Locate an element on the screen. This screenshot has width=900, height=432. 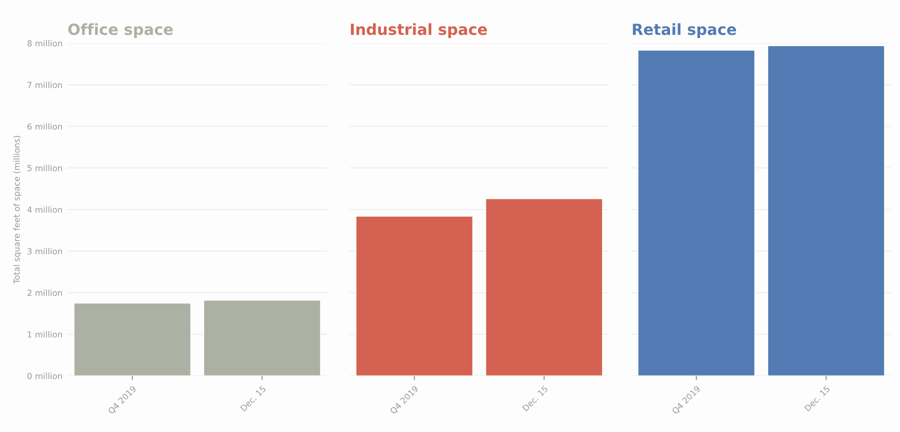
y-tick-label: 2 million is located at coordinates (45, 293).